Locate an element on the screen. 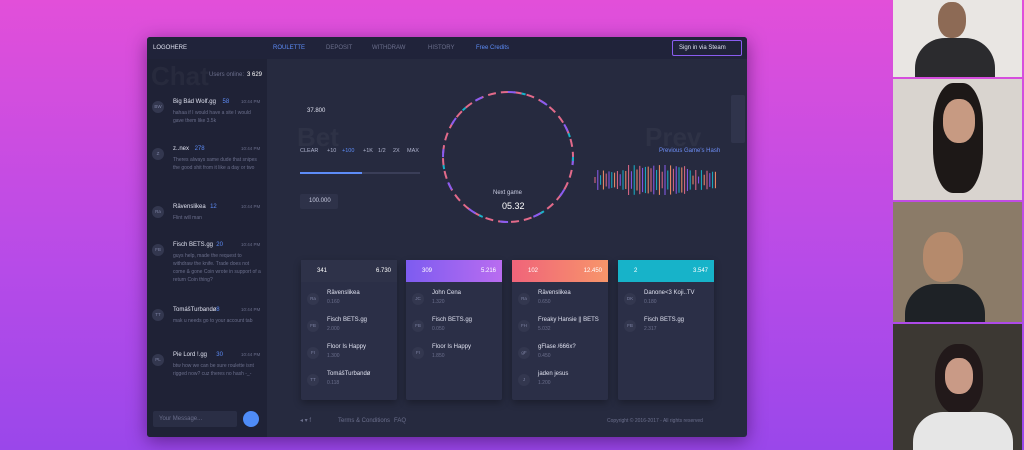 The image size is (1024, 450). entry-avatar: JC is located at coordinates (418, 299).